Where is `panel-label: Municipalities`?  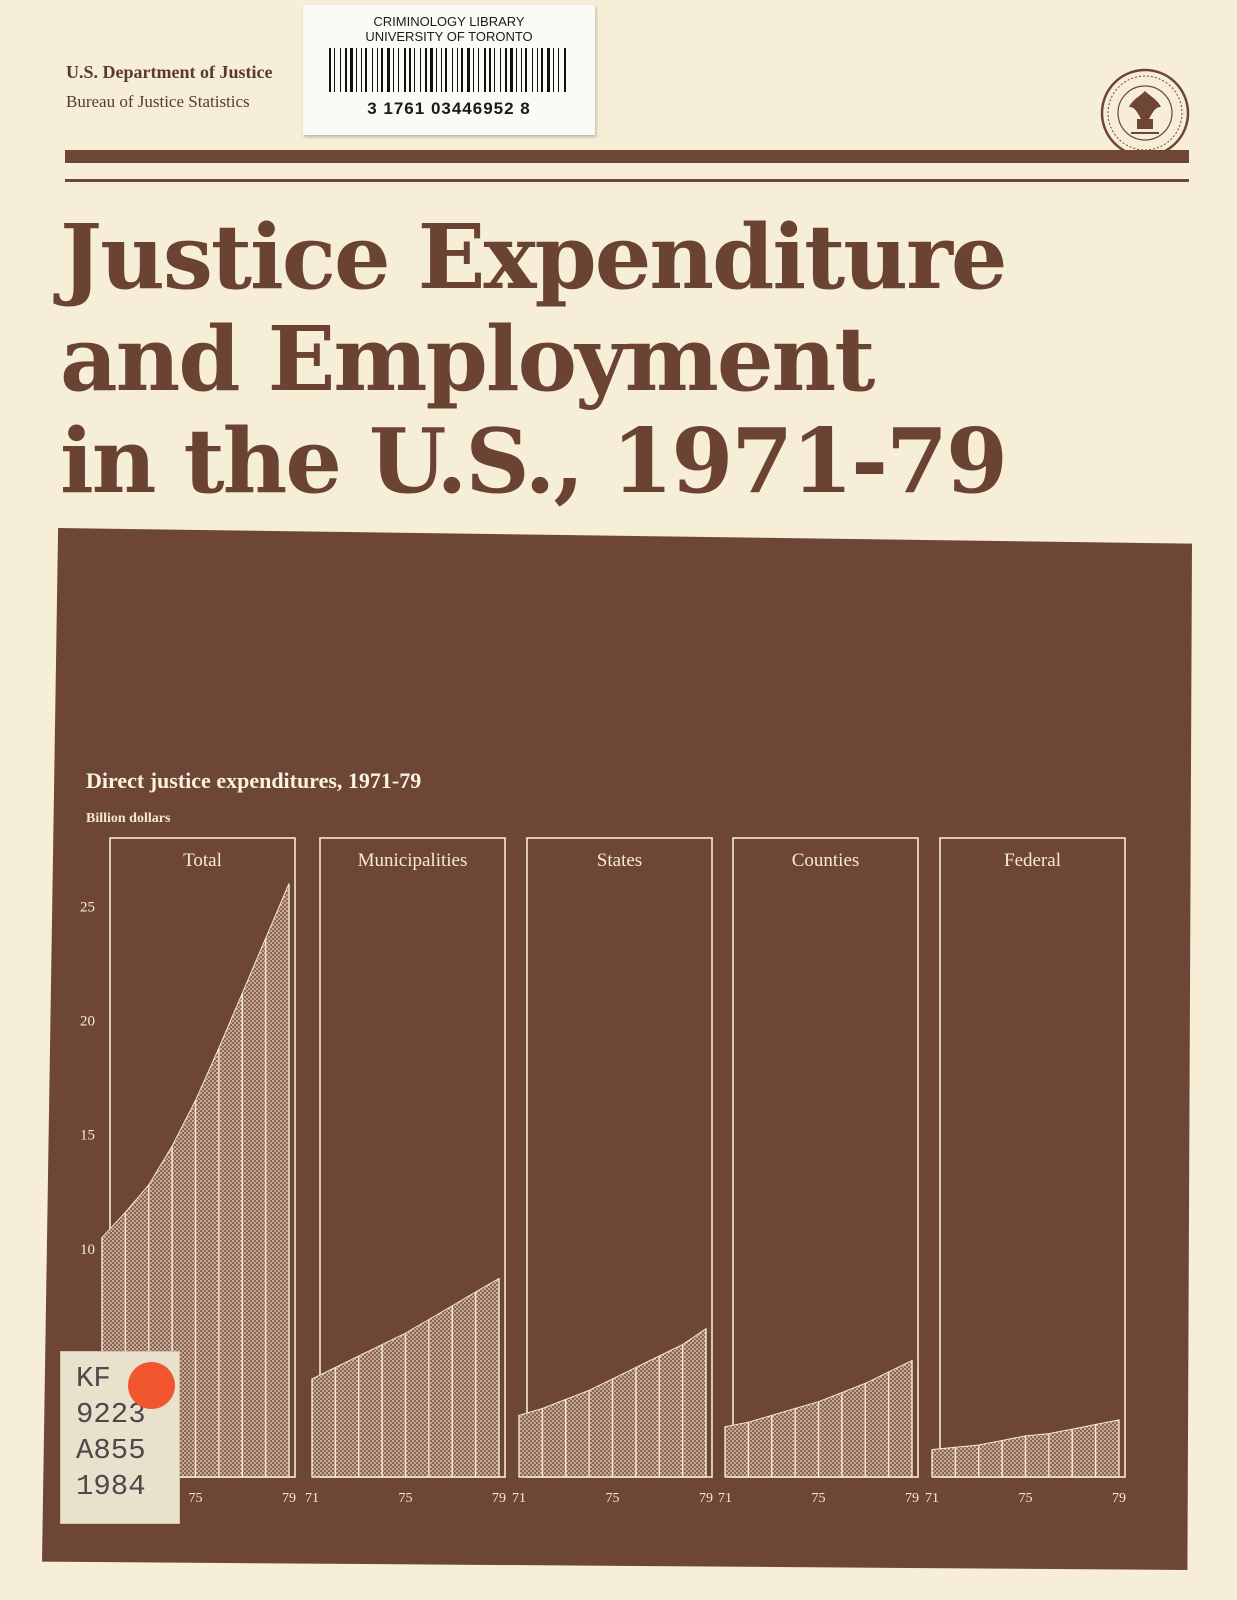 panel-label: Municipalities is located at coordinates (413, 860).